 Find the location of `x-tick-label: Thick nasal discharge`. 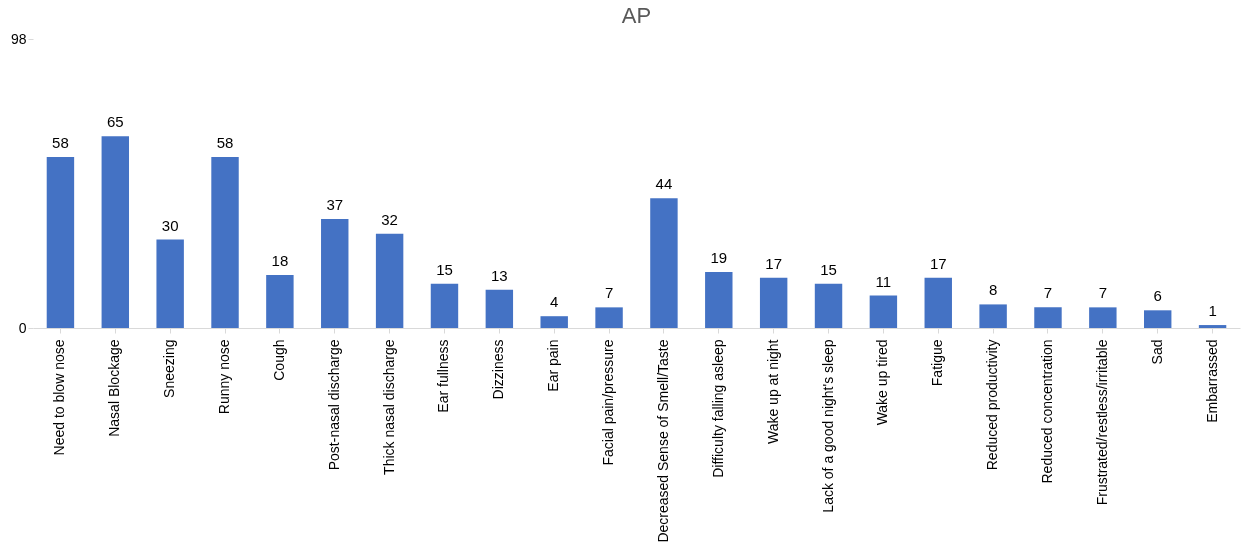

x-tick-label: Thick nasal discharge is located at coordinates (388, 407).